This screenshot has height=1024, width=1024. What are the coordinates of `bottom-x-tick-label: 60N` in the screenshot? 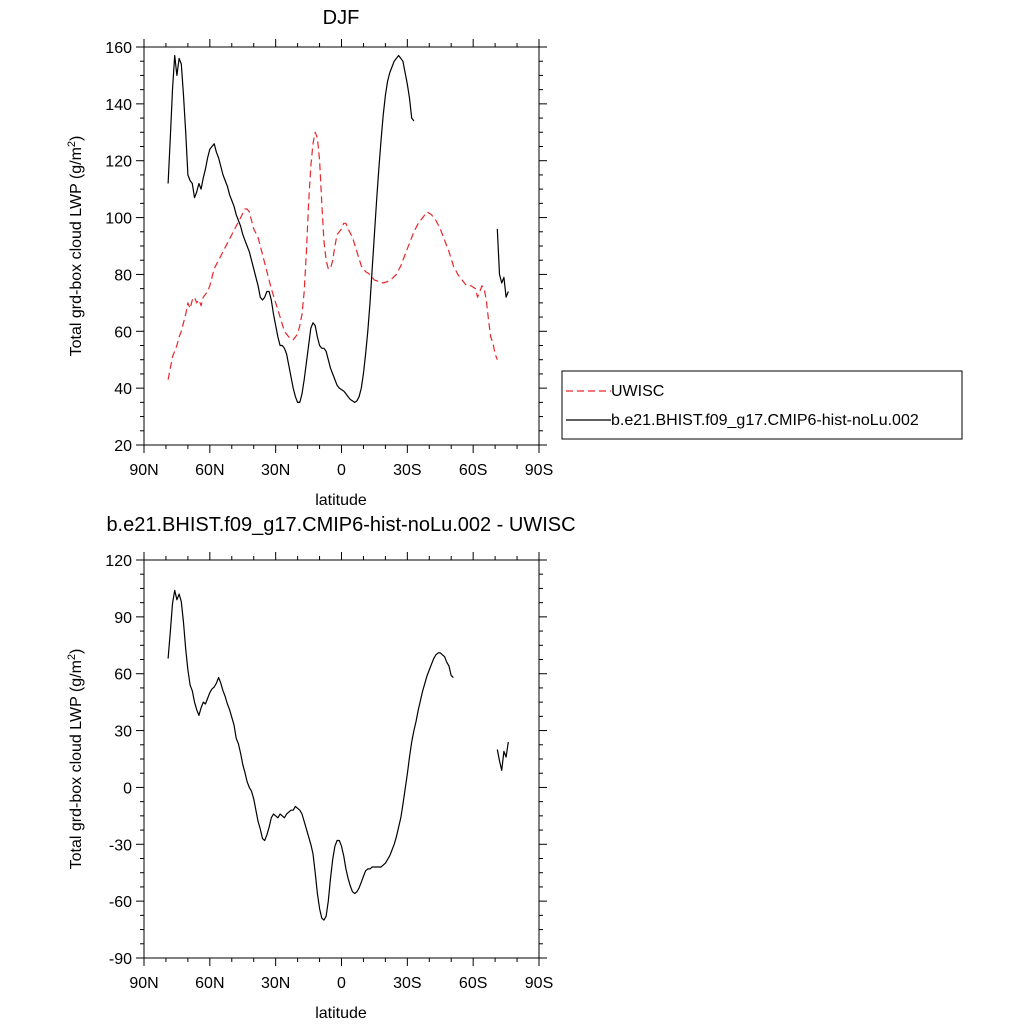 It's located at (209, 983).